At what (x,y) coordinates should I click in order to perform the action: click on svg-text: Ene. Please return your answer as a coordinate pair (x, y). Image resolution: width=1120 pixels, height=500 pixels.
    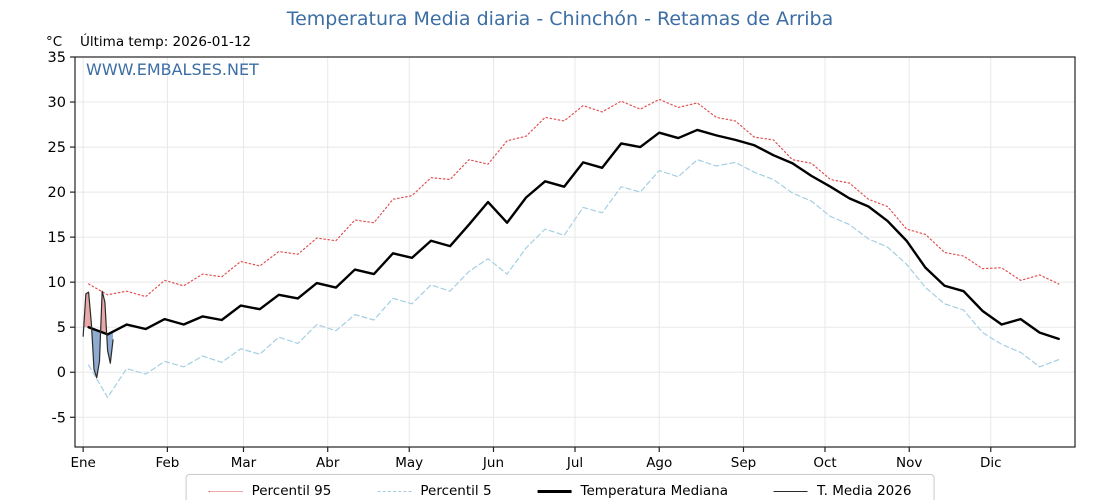
    Looking at the image, I should click on (82, 463).